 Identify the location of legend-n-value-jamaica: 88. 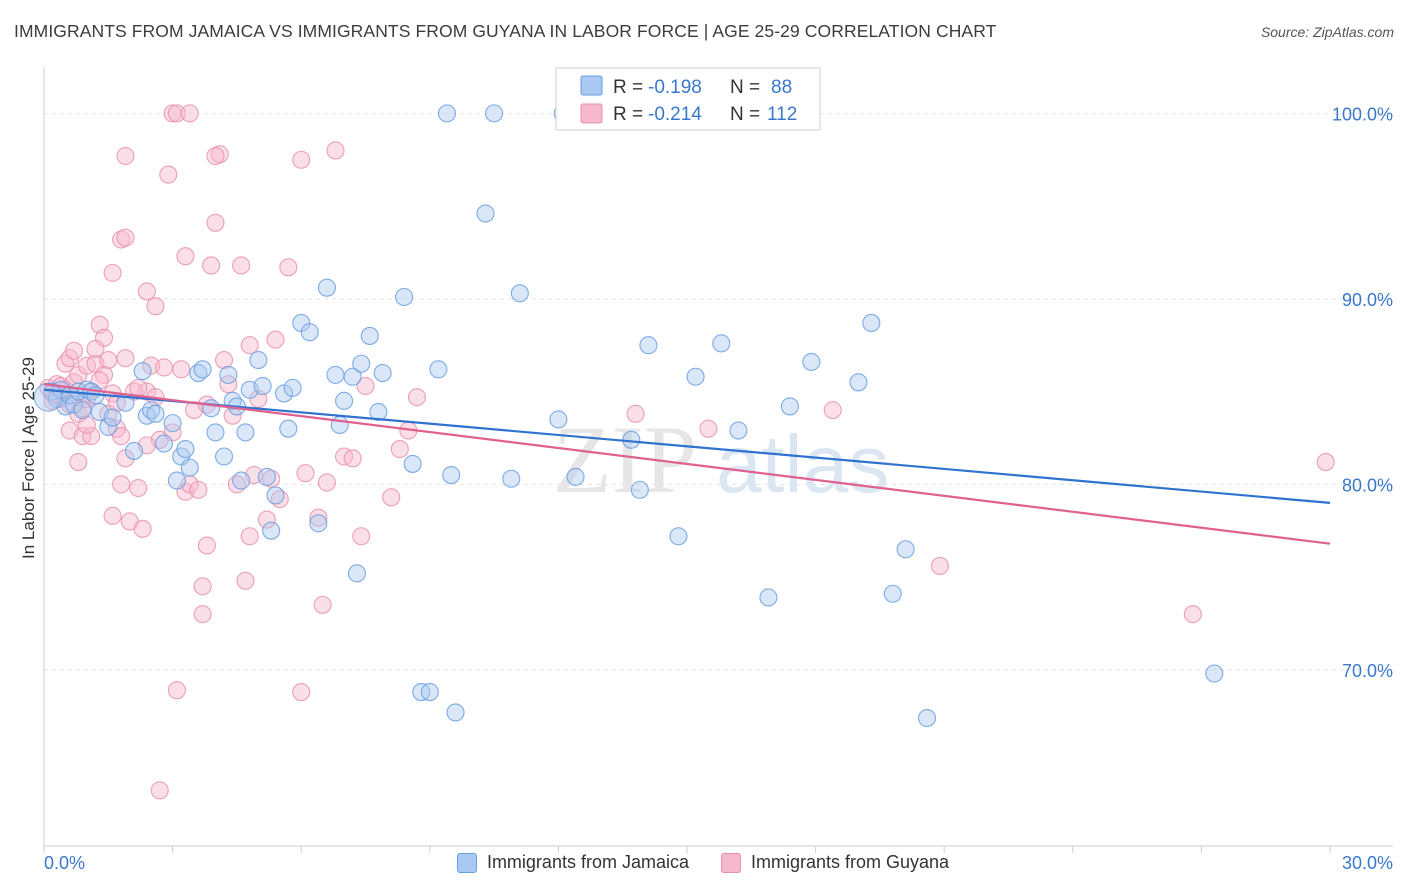
(781, 87).